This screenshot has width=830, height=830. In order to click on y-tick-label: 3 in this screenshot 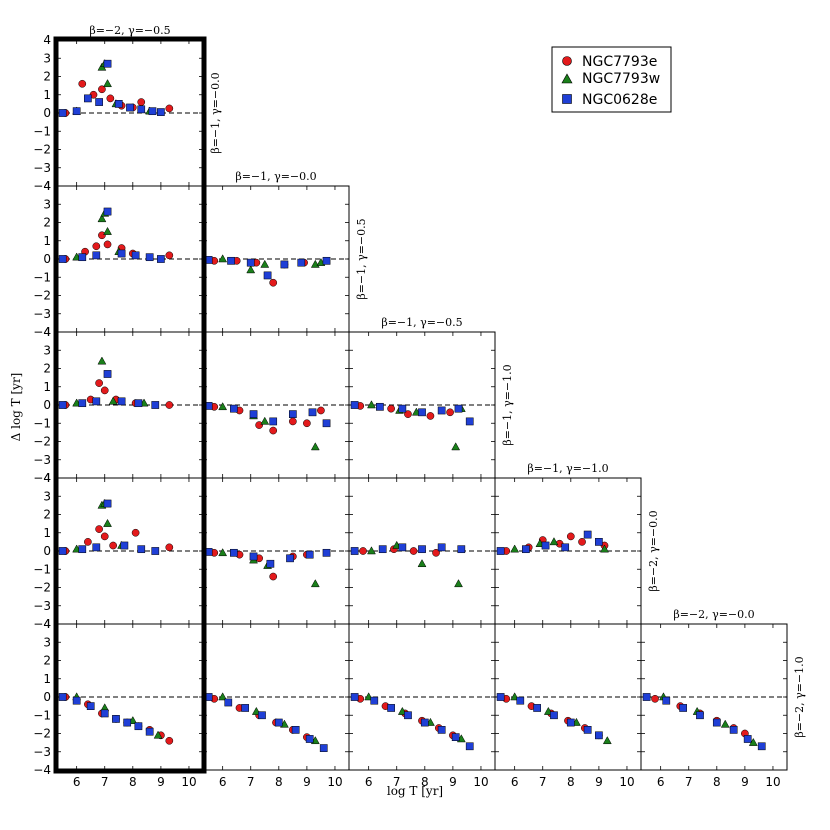, I will do `click(47, 58)`.